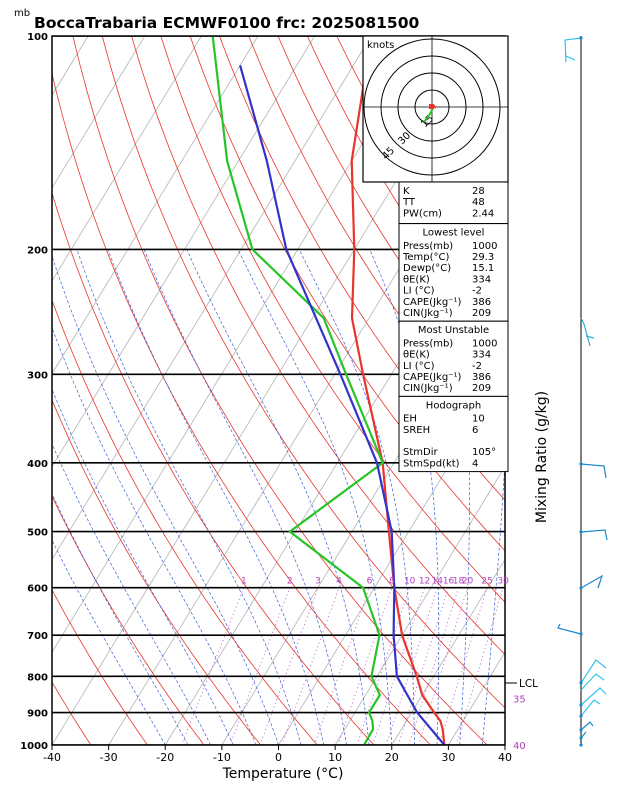 This screenshot has width=618, height=800. I want to click on lcl-label: LCL, so click(528, 684).